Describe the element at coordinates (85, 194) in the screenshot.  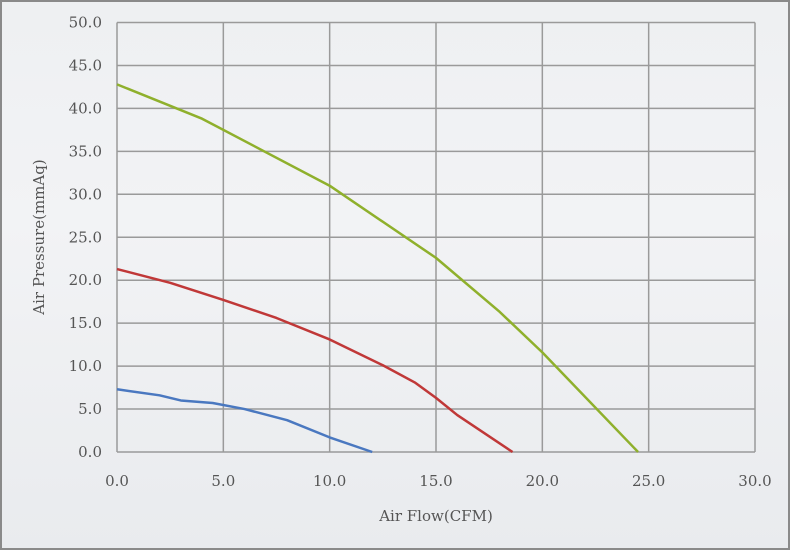
I see `y-tick-label: 30.0` at that location.